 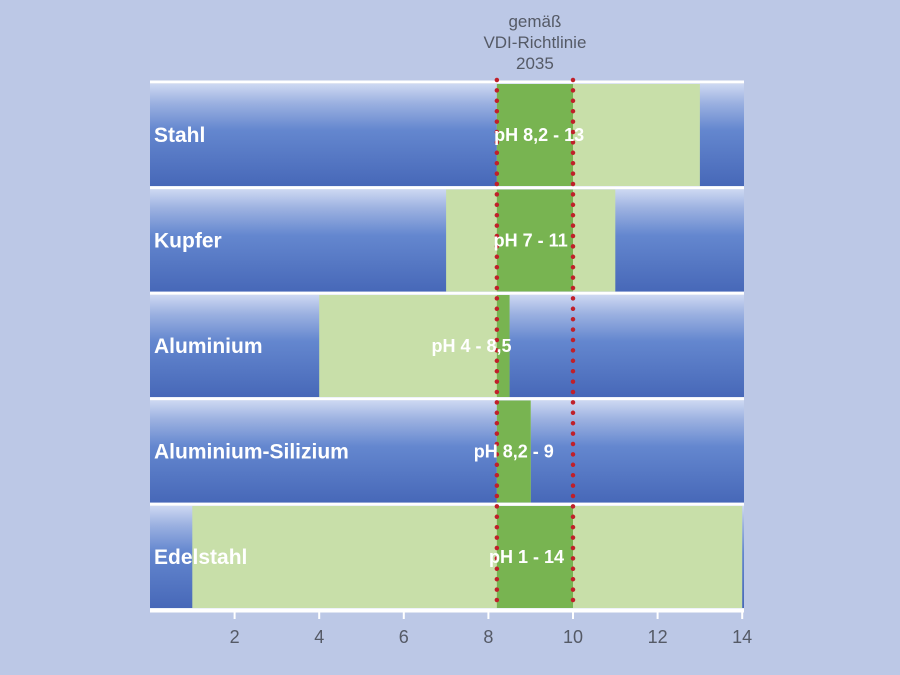 What do you see at coordinates (188, 241) in the screenshot?
I see `row-label-kupfer: Kupfer` at bounding box center [188, 241].